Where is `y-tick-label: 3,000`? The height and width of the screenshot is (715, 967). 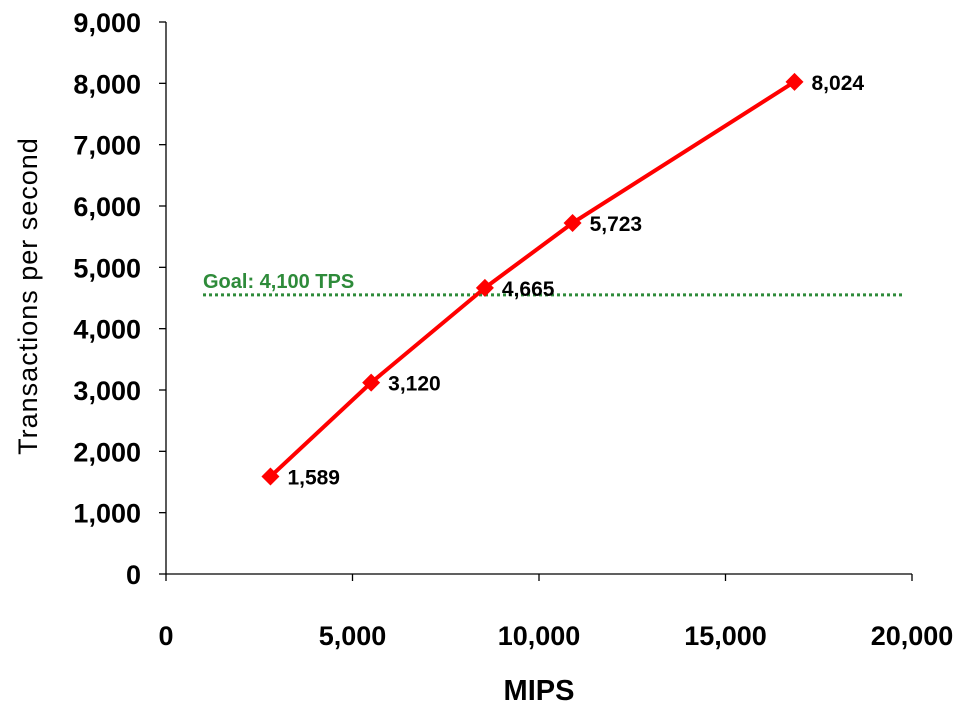 y-tick-label: 3,000 is located at coordinates (107, 391).